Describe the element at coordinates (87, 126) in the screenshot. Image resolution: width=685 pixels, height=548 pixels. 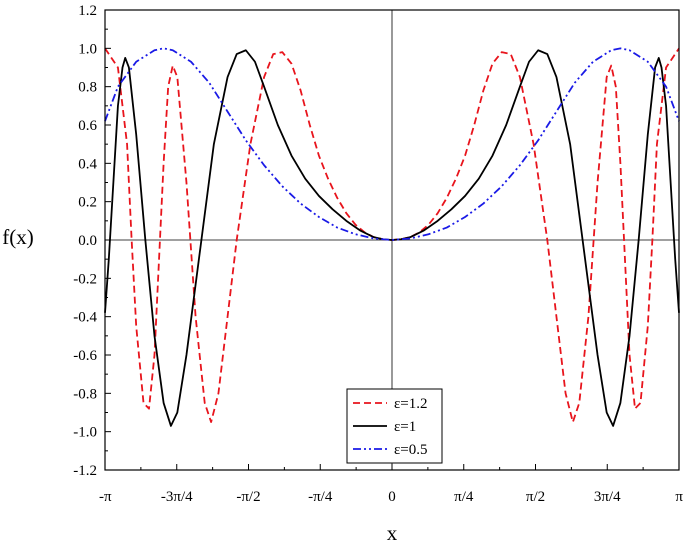
I see `y-tick-label: 0.6` at that location.